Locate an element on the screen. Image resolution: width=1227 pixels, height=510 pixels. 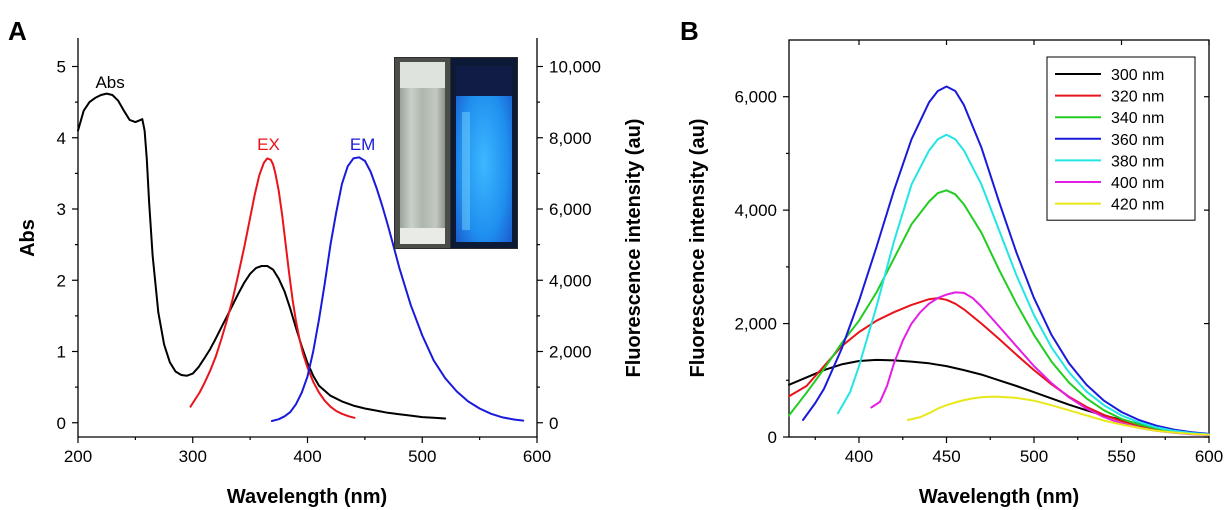
glowing-cuvette-cap is located at coordinates (484, 81).